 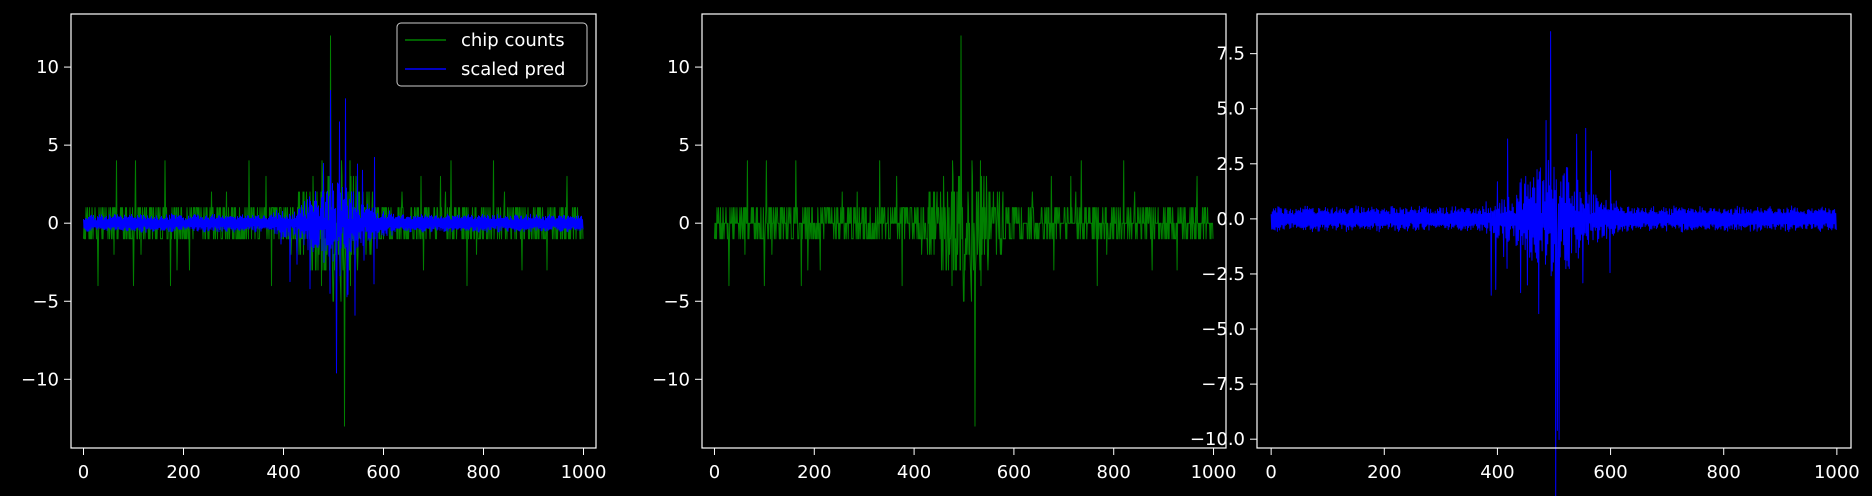 I want to click on y-tick-label: −10.0, so click(x=1217, y=439).